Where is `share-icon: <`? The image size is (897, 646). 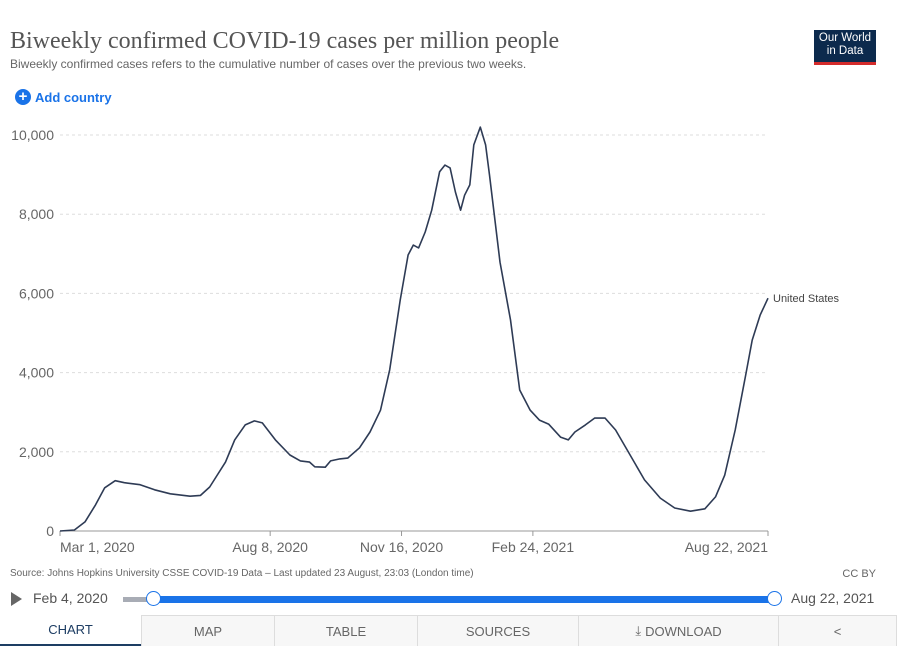 share-icon: < is located at coordinates (837, 631).